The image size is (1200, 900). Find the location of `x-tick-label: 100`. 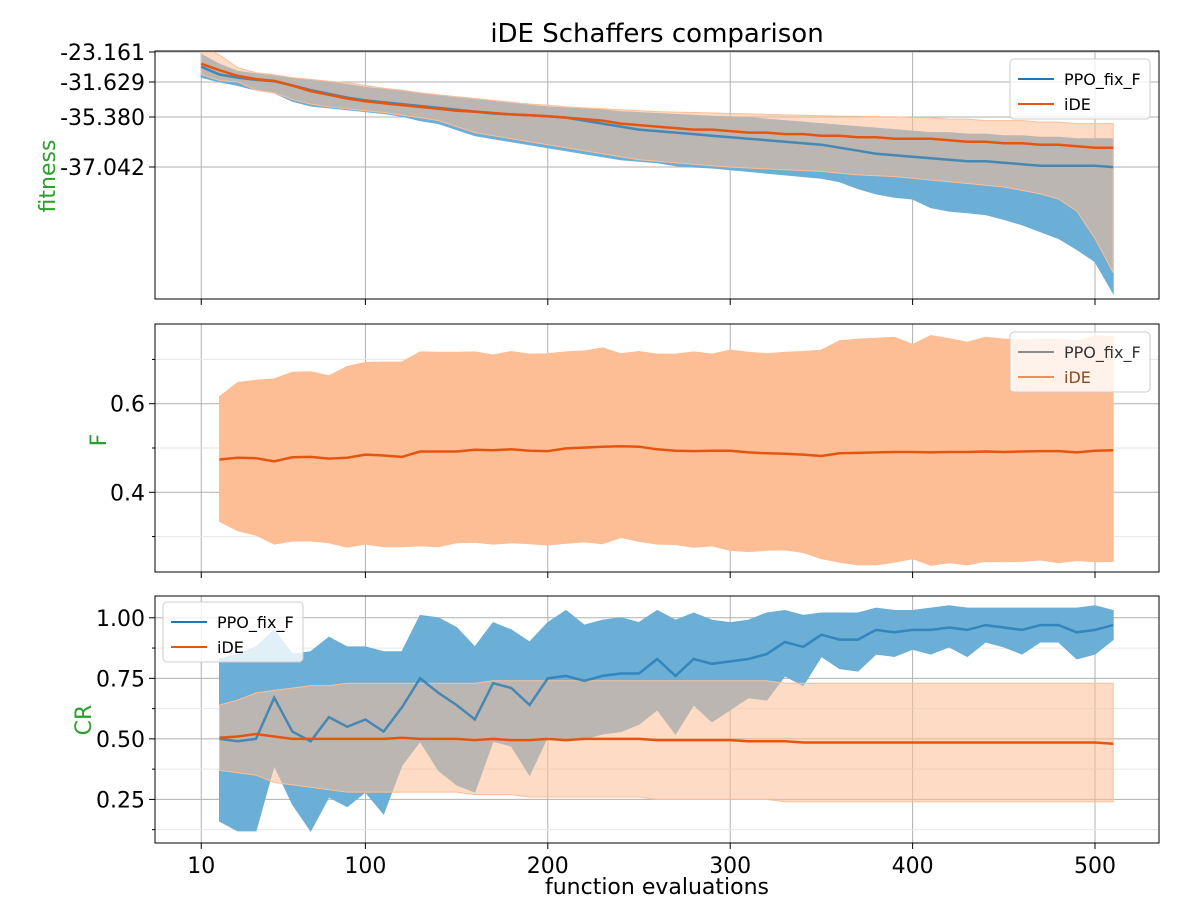

x-tick-label: 100 is located at coordinates (365, 866).